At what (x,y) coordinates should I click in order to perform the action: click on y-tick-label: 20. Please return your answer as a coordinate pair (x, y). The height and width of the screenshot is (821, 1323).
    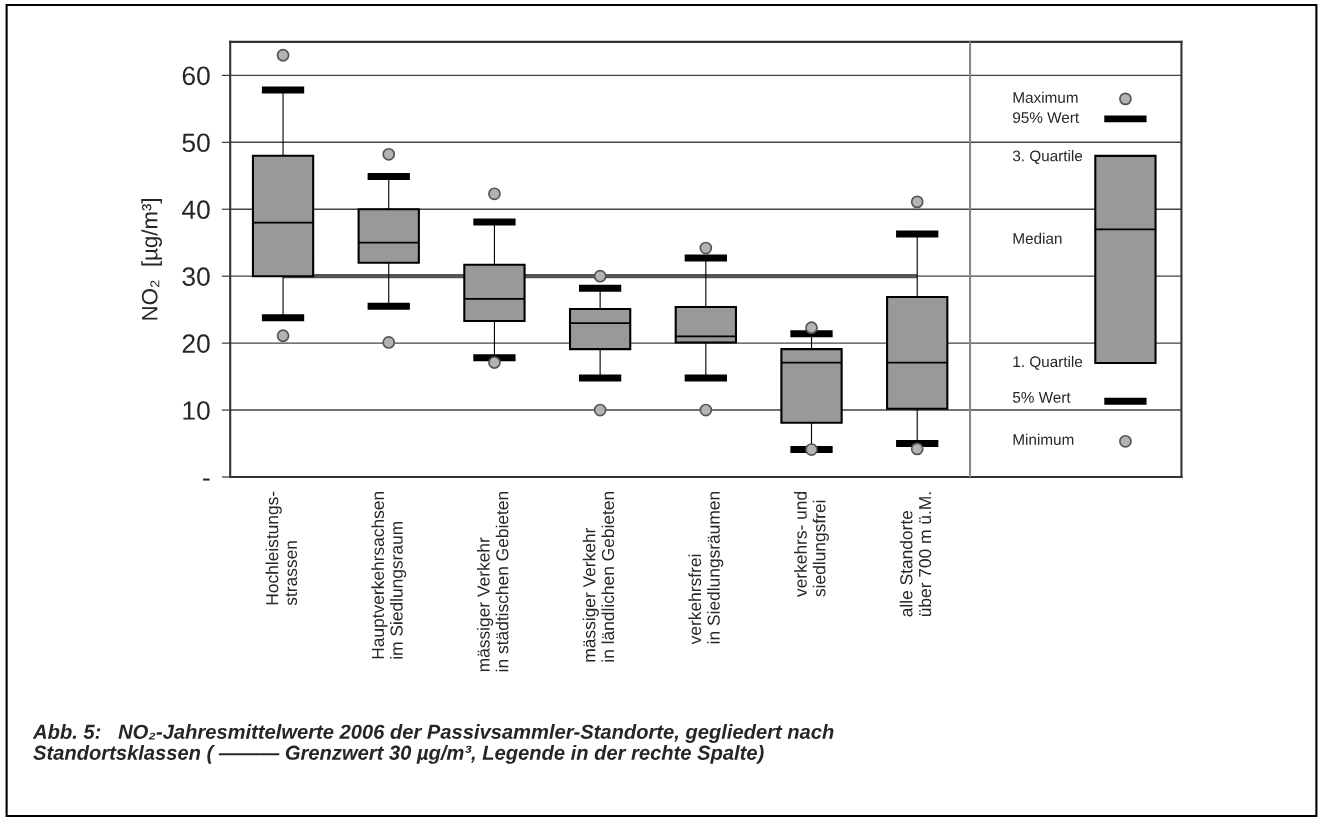
    Looking at the image, I should click on (196, 343).